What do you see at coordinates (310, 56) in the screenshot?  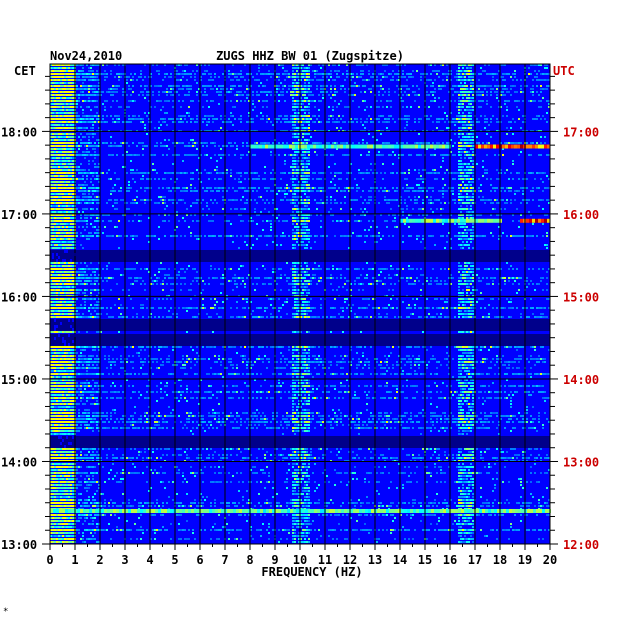 I see `chart-title: ZUGS HHZ BW 01 (Zugspitze)` at bounding box center [310, 56].